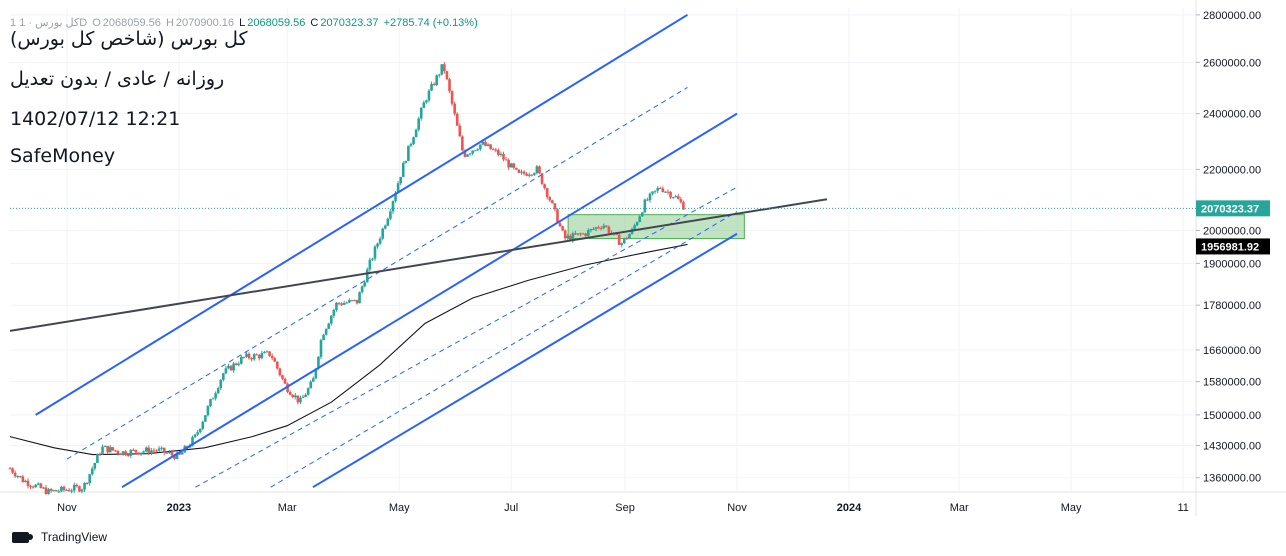 The height and width of the screenshot is (556, 1286). What do you see at coordinates (1233, 208) in the screenshot?
I see `last-price-tag` at bounding box center [1233, 208].